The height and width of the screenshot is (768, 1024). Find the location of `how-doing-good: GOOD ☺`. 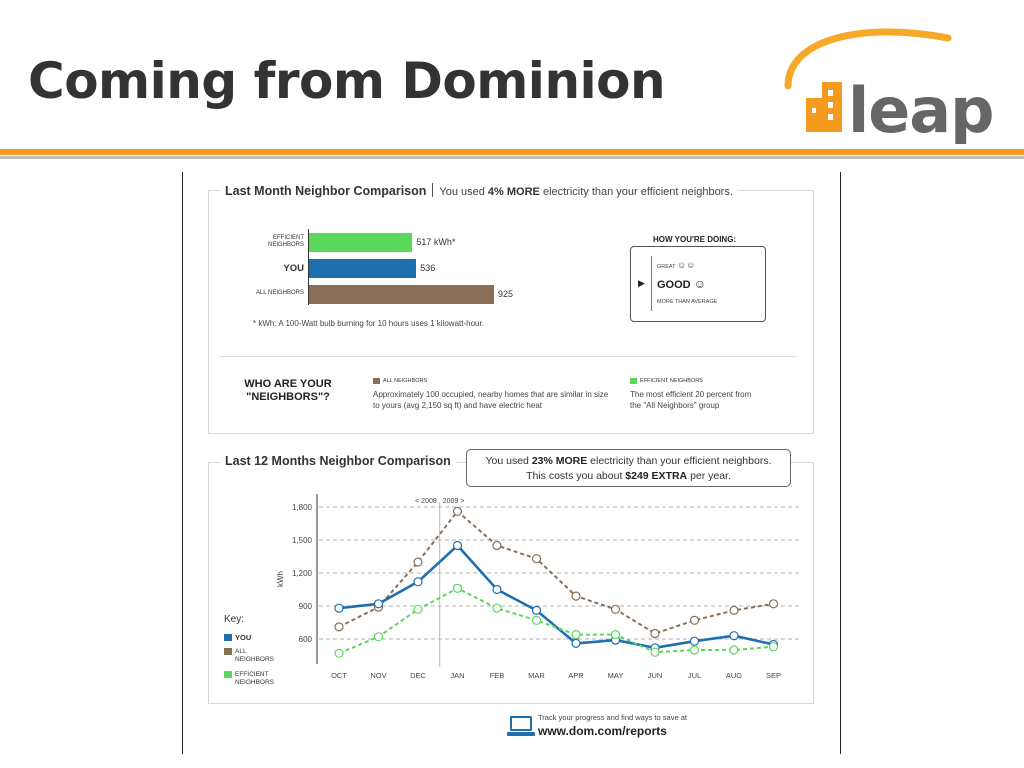

how-doing-good: GOOD ☺ is located at coordinates (681, 284).